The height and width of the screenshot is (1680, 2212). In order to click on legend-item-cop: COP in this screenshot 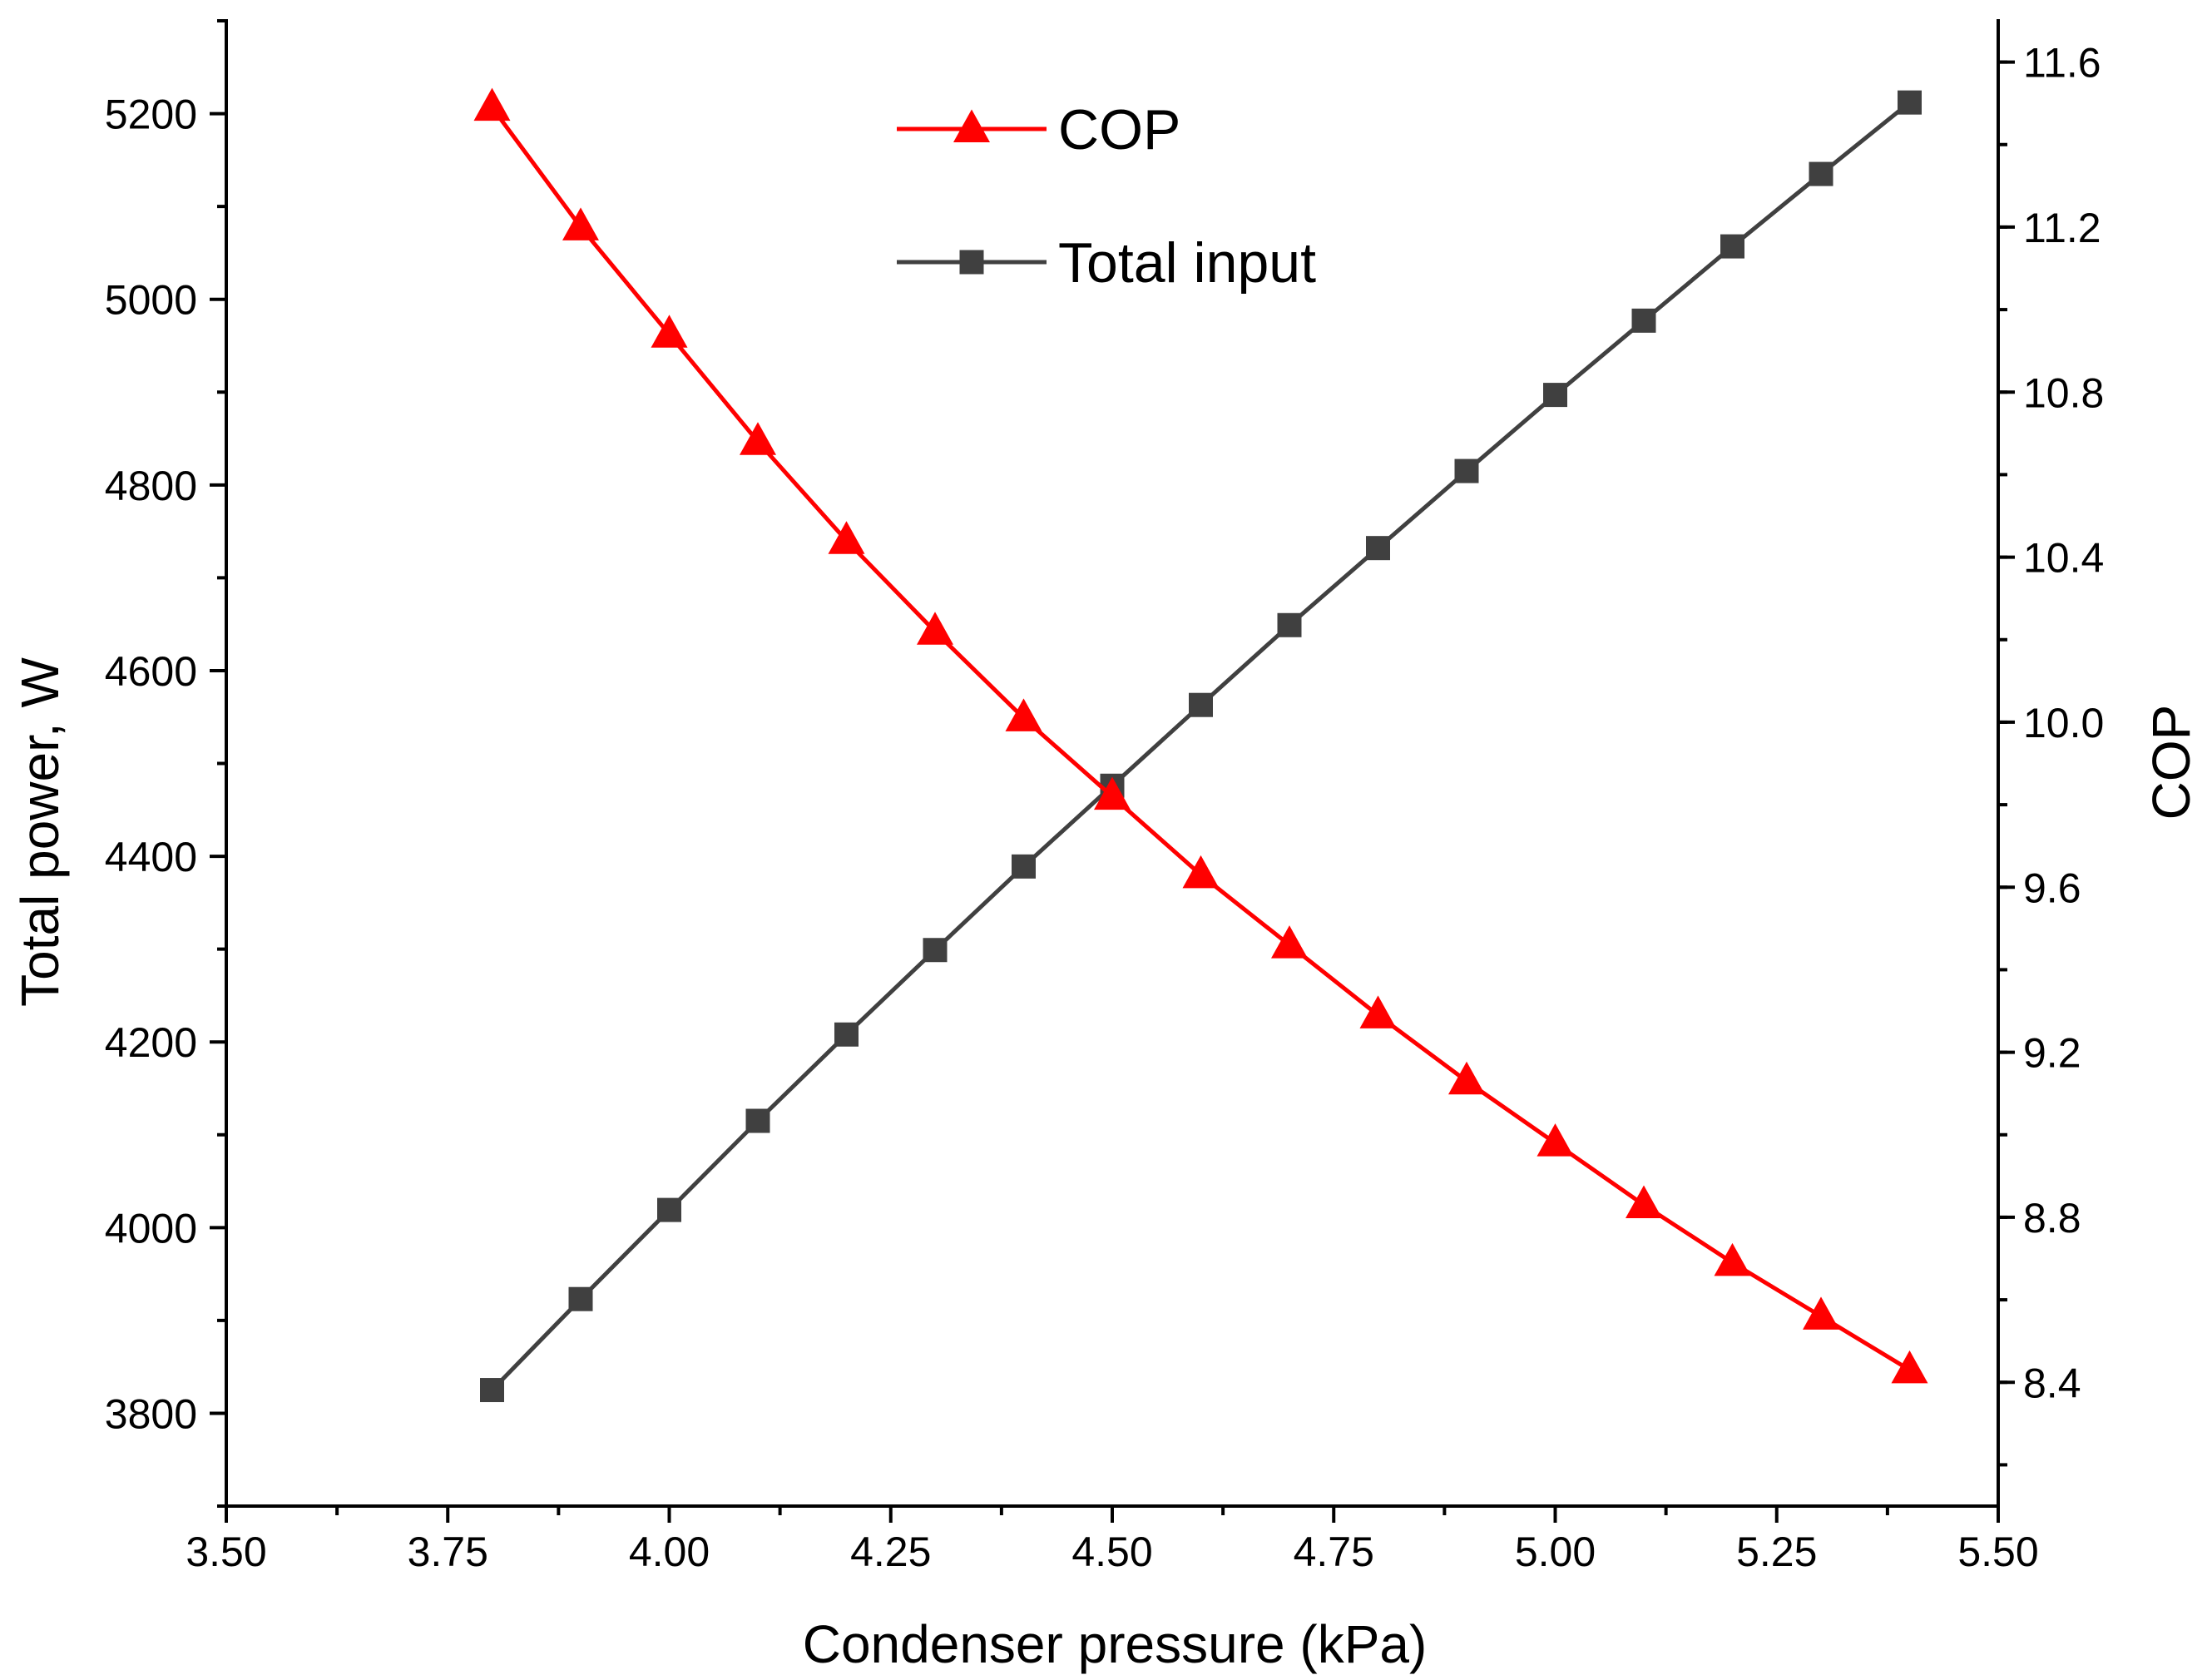, I will do `click(1038, 129)`.